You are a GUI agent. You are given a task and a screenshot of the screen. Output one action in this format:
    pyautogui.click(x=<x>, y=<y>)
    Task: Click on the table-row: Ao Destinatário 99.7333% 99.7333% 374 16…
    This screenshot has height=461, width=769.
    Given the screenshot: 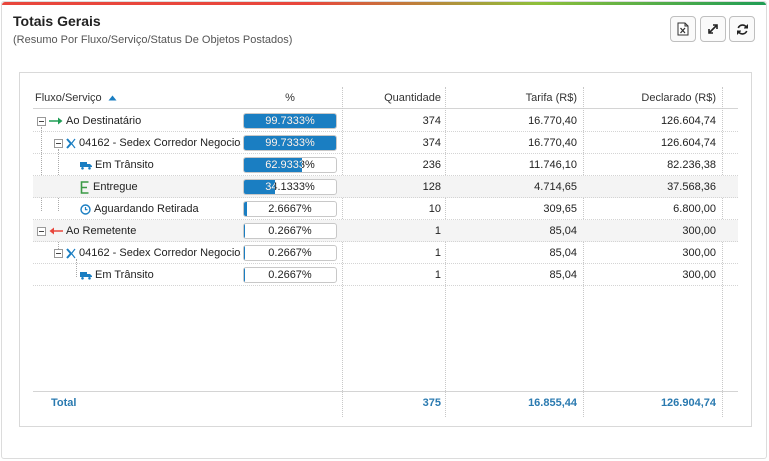 What is the action you would take?
    pyautogui.click(x=385, y=121)
    